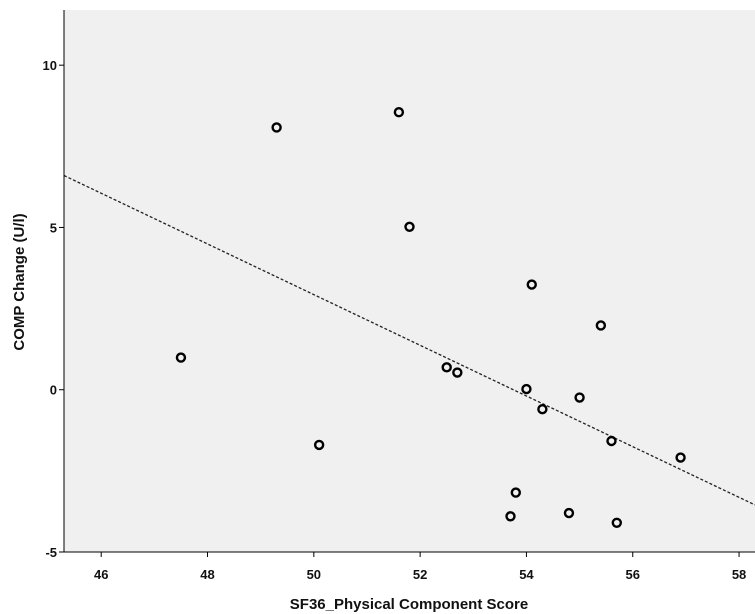  Describe the element at coordinates (101, 574) in the screenshot. I see `x-tick-label: 46` at that location.